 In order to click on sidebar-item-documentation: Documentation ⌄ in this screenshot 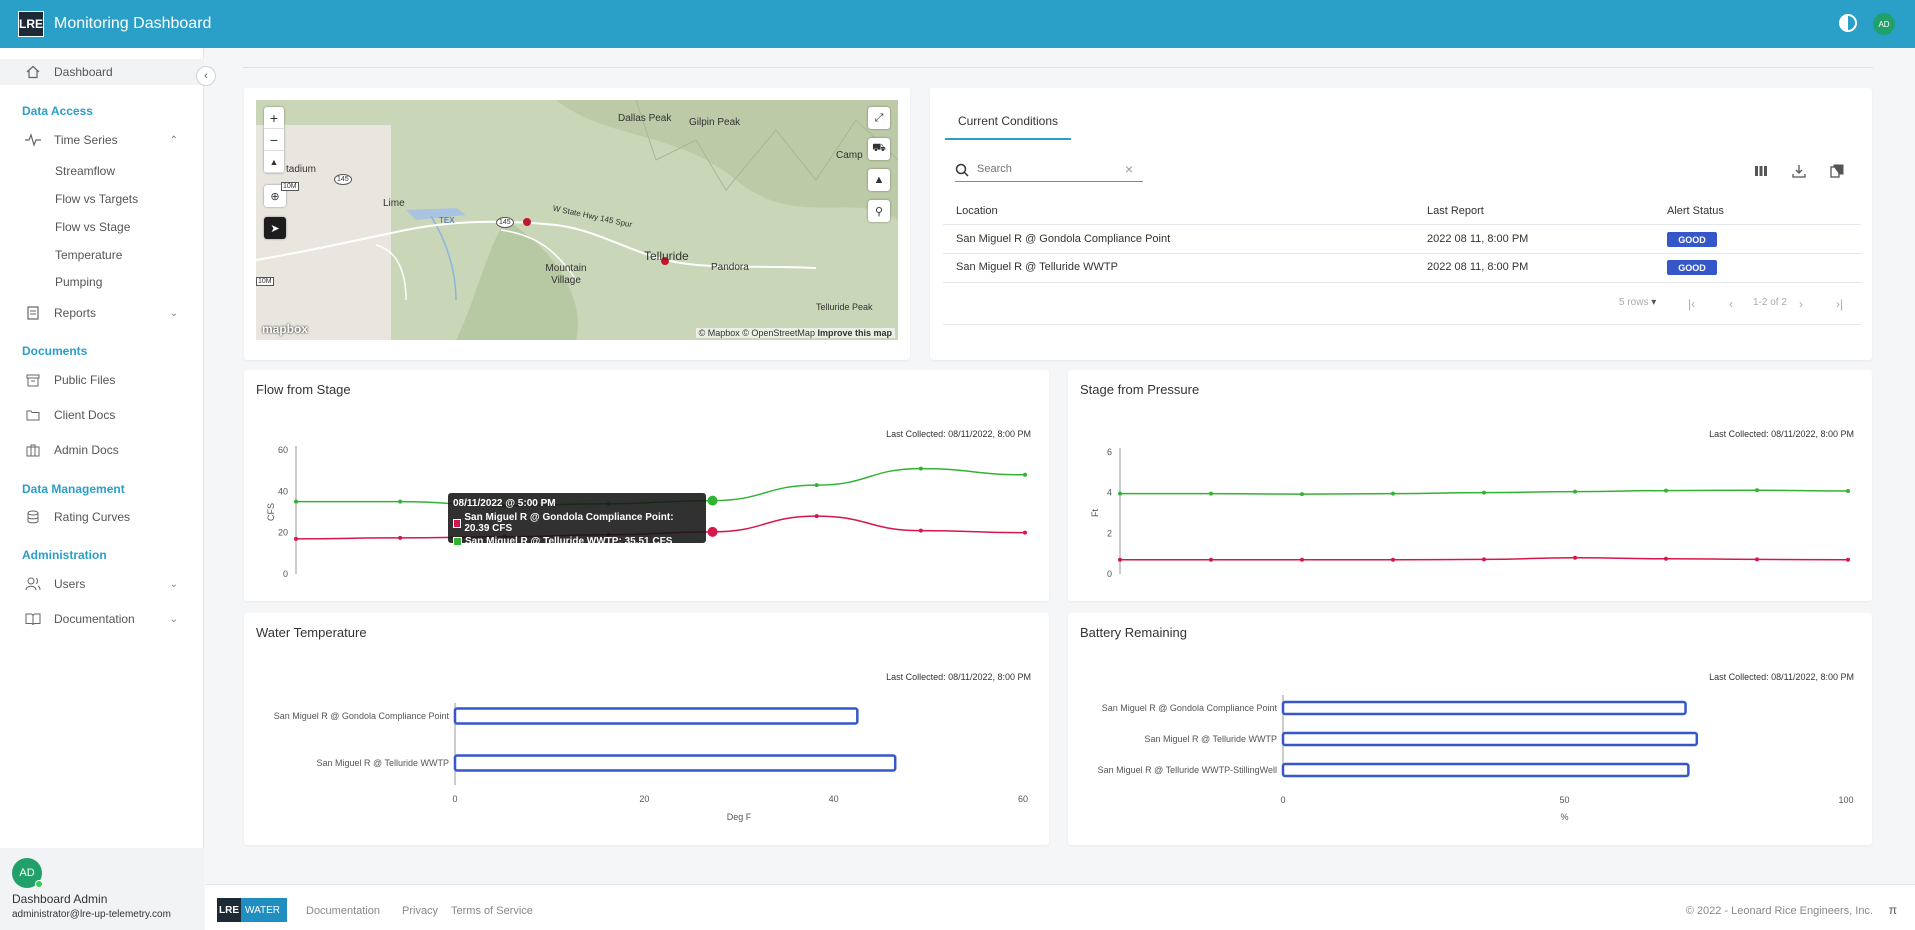, I will do `click(102, 619)`.